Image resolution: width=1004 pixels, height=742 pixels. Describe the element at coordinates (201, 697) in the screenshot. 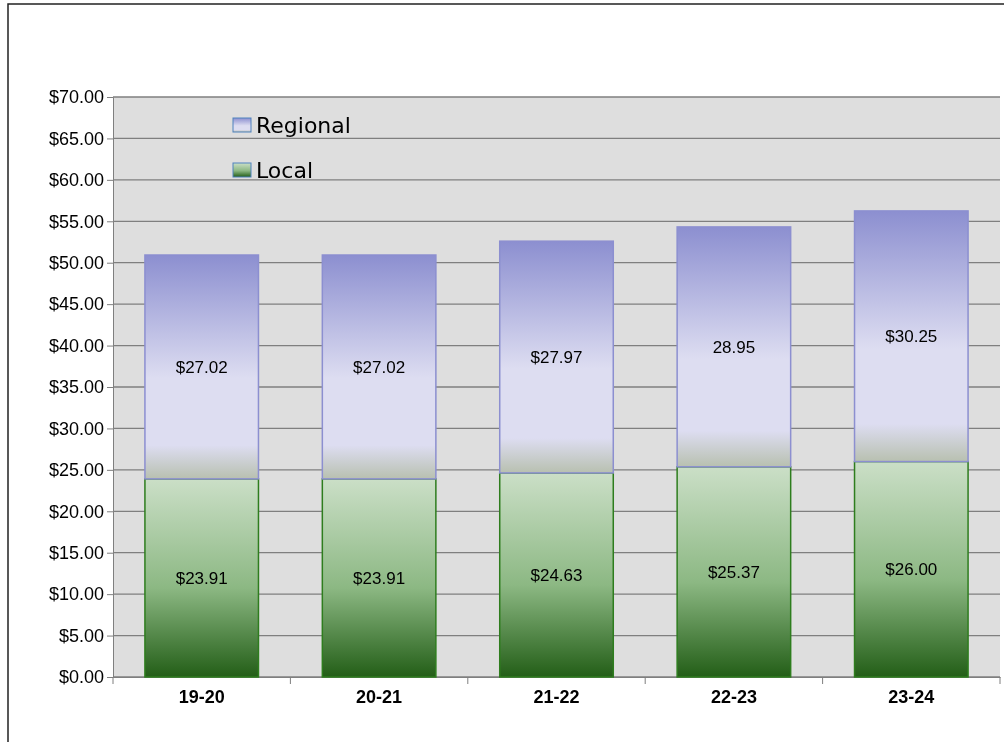

I see `x-tick-label: 19-20` at that location.